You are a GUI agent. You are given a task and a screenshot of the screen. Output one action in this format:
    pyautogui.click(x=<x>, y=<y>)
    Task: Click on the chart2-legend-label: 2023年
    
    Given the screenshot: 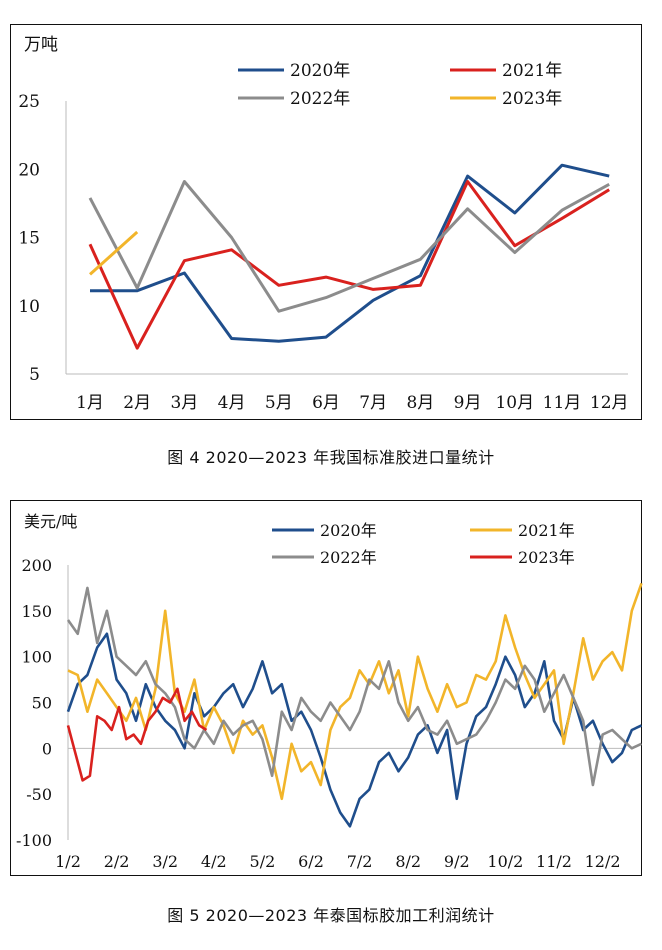 What is the action you would take?
    pyautogui.click(x=546, y=557)
    